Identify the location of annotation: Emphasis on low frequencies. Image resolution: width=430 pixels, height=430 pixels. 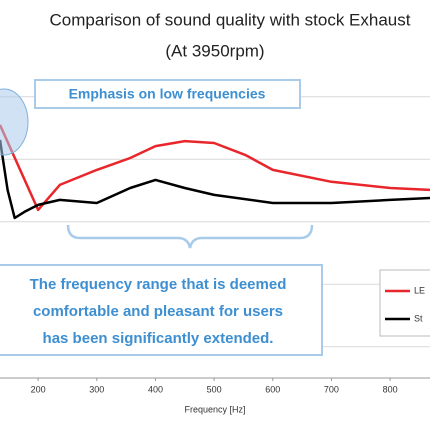
(167, 94).